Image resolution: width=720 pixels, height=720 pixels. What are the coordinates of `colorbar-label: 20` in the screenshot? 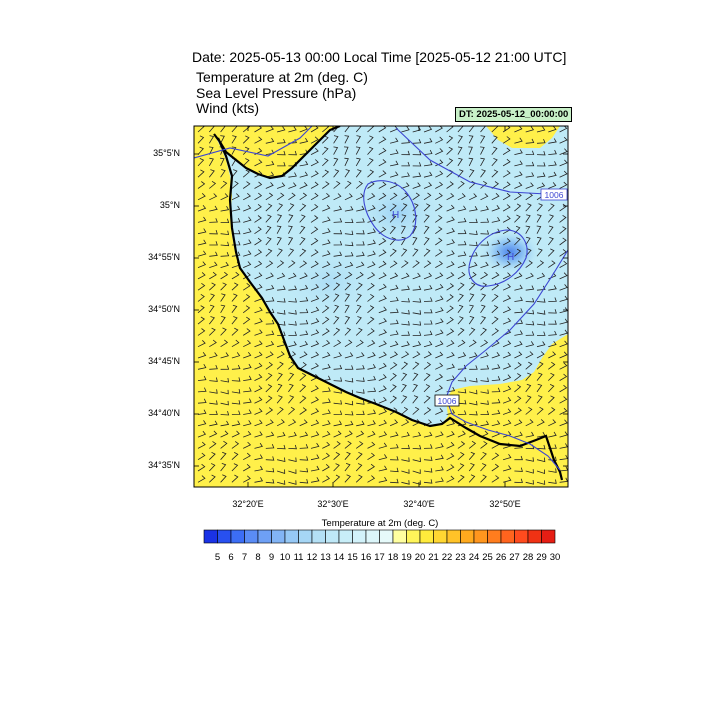 It's located at (420, 557).